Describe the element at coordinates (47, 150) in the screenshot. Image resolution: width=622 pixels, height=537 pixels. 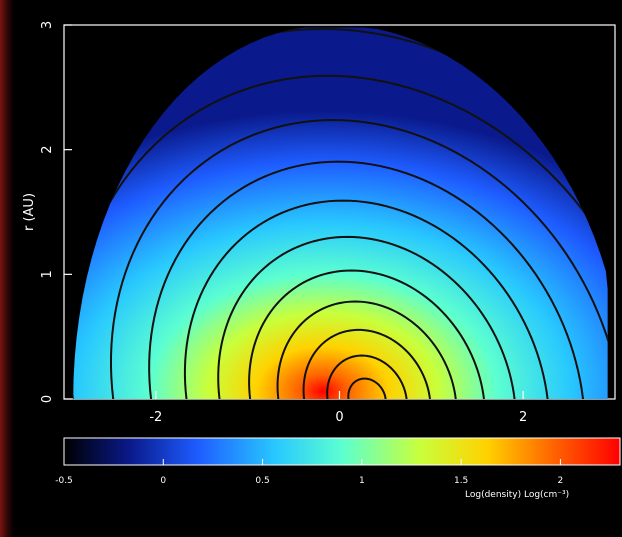
I see `y-tick-label: 2` at that location.